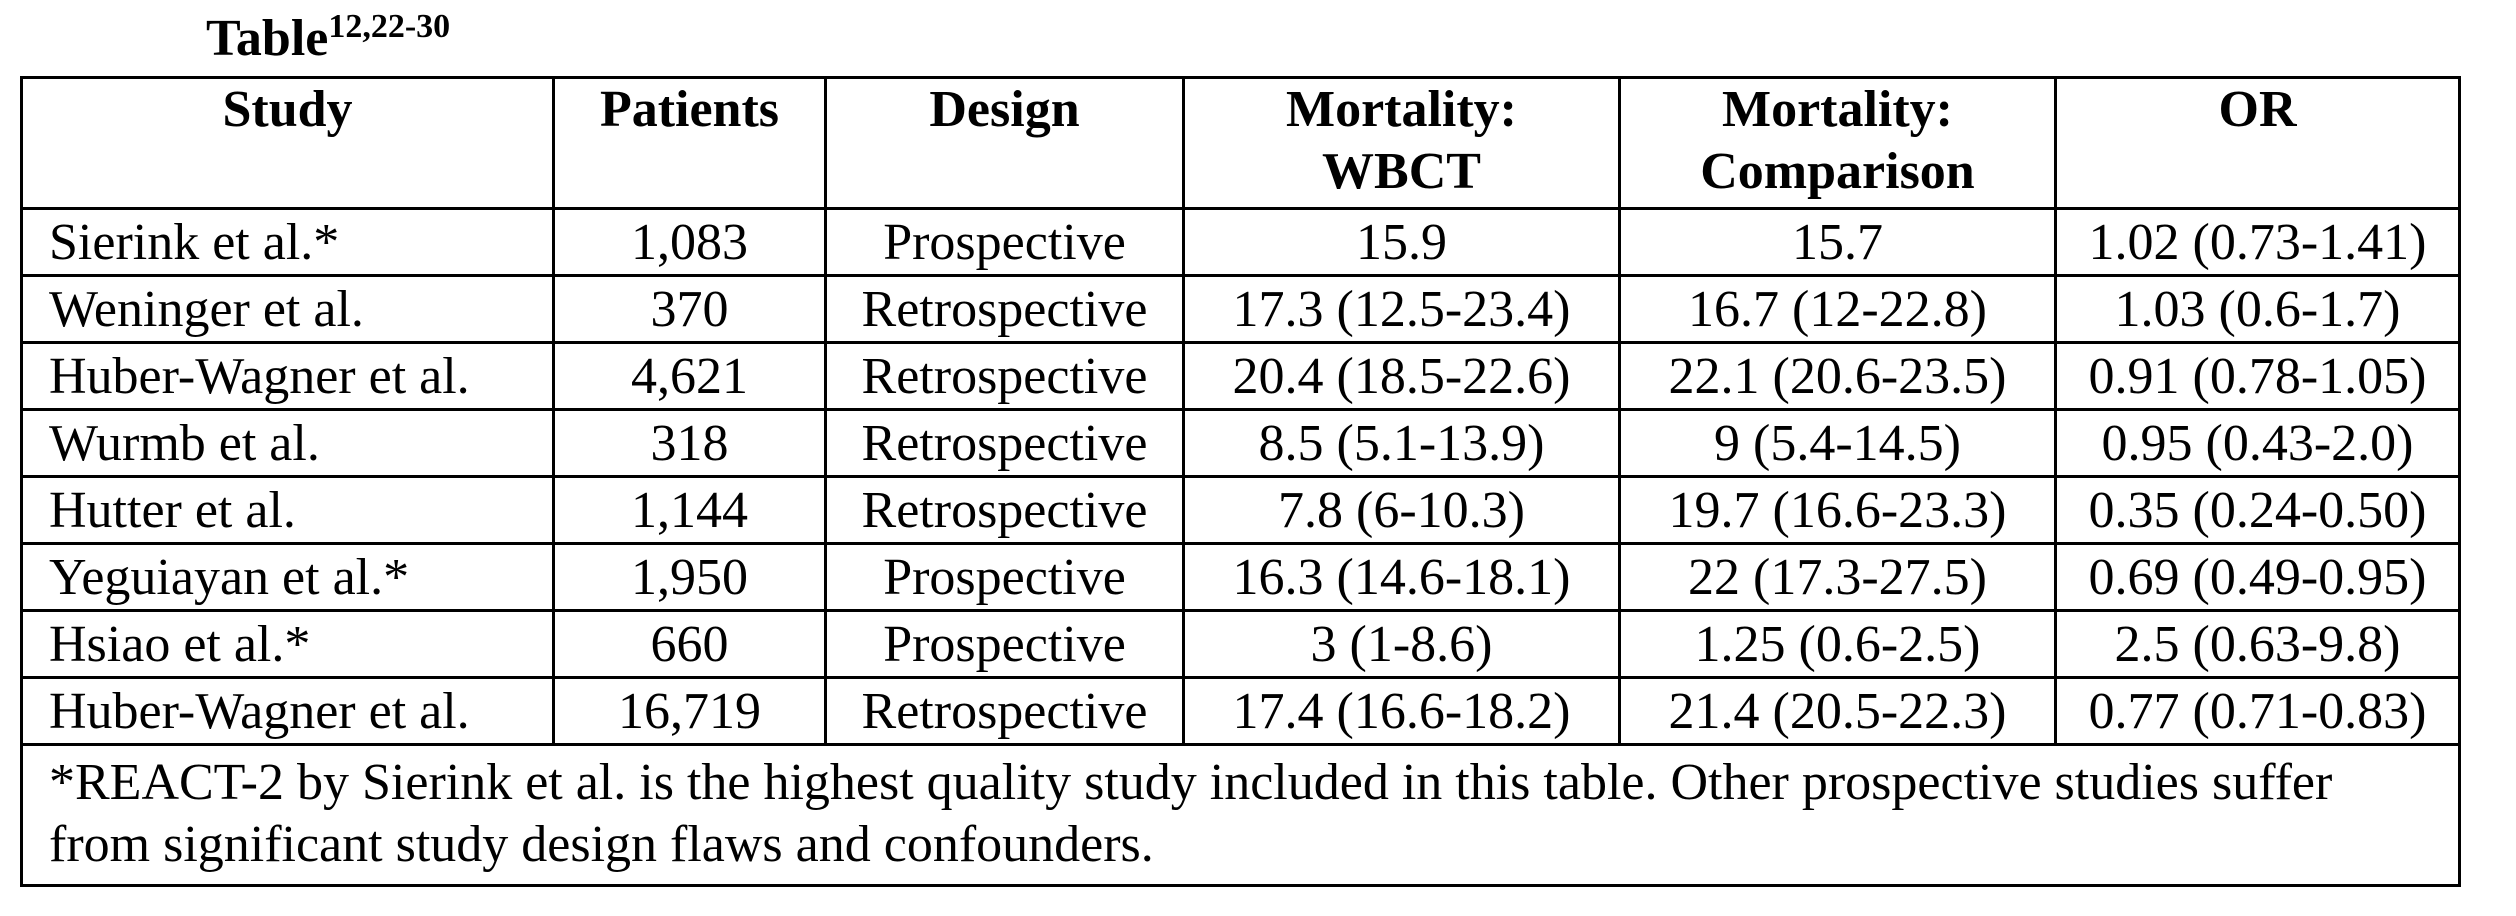 Image resolution: width=2516 pixels, height=916 pixels. I want to click on cell-mortality-wbct: 16.3 (14.6-18.1), so click(1401, 577).